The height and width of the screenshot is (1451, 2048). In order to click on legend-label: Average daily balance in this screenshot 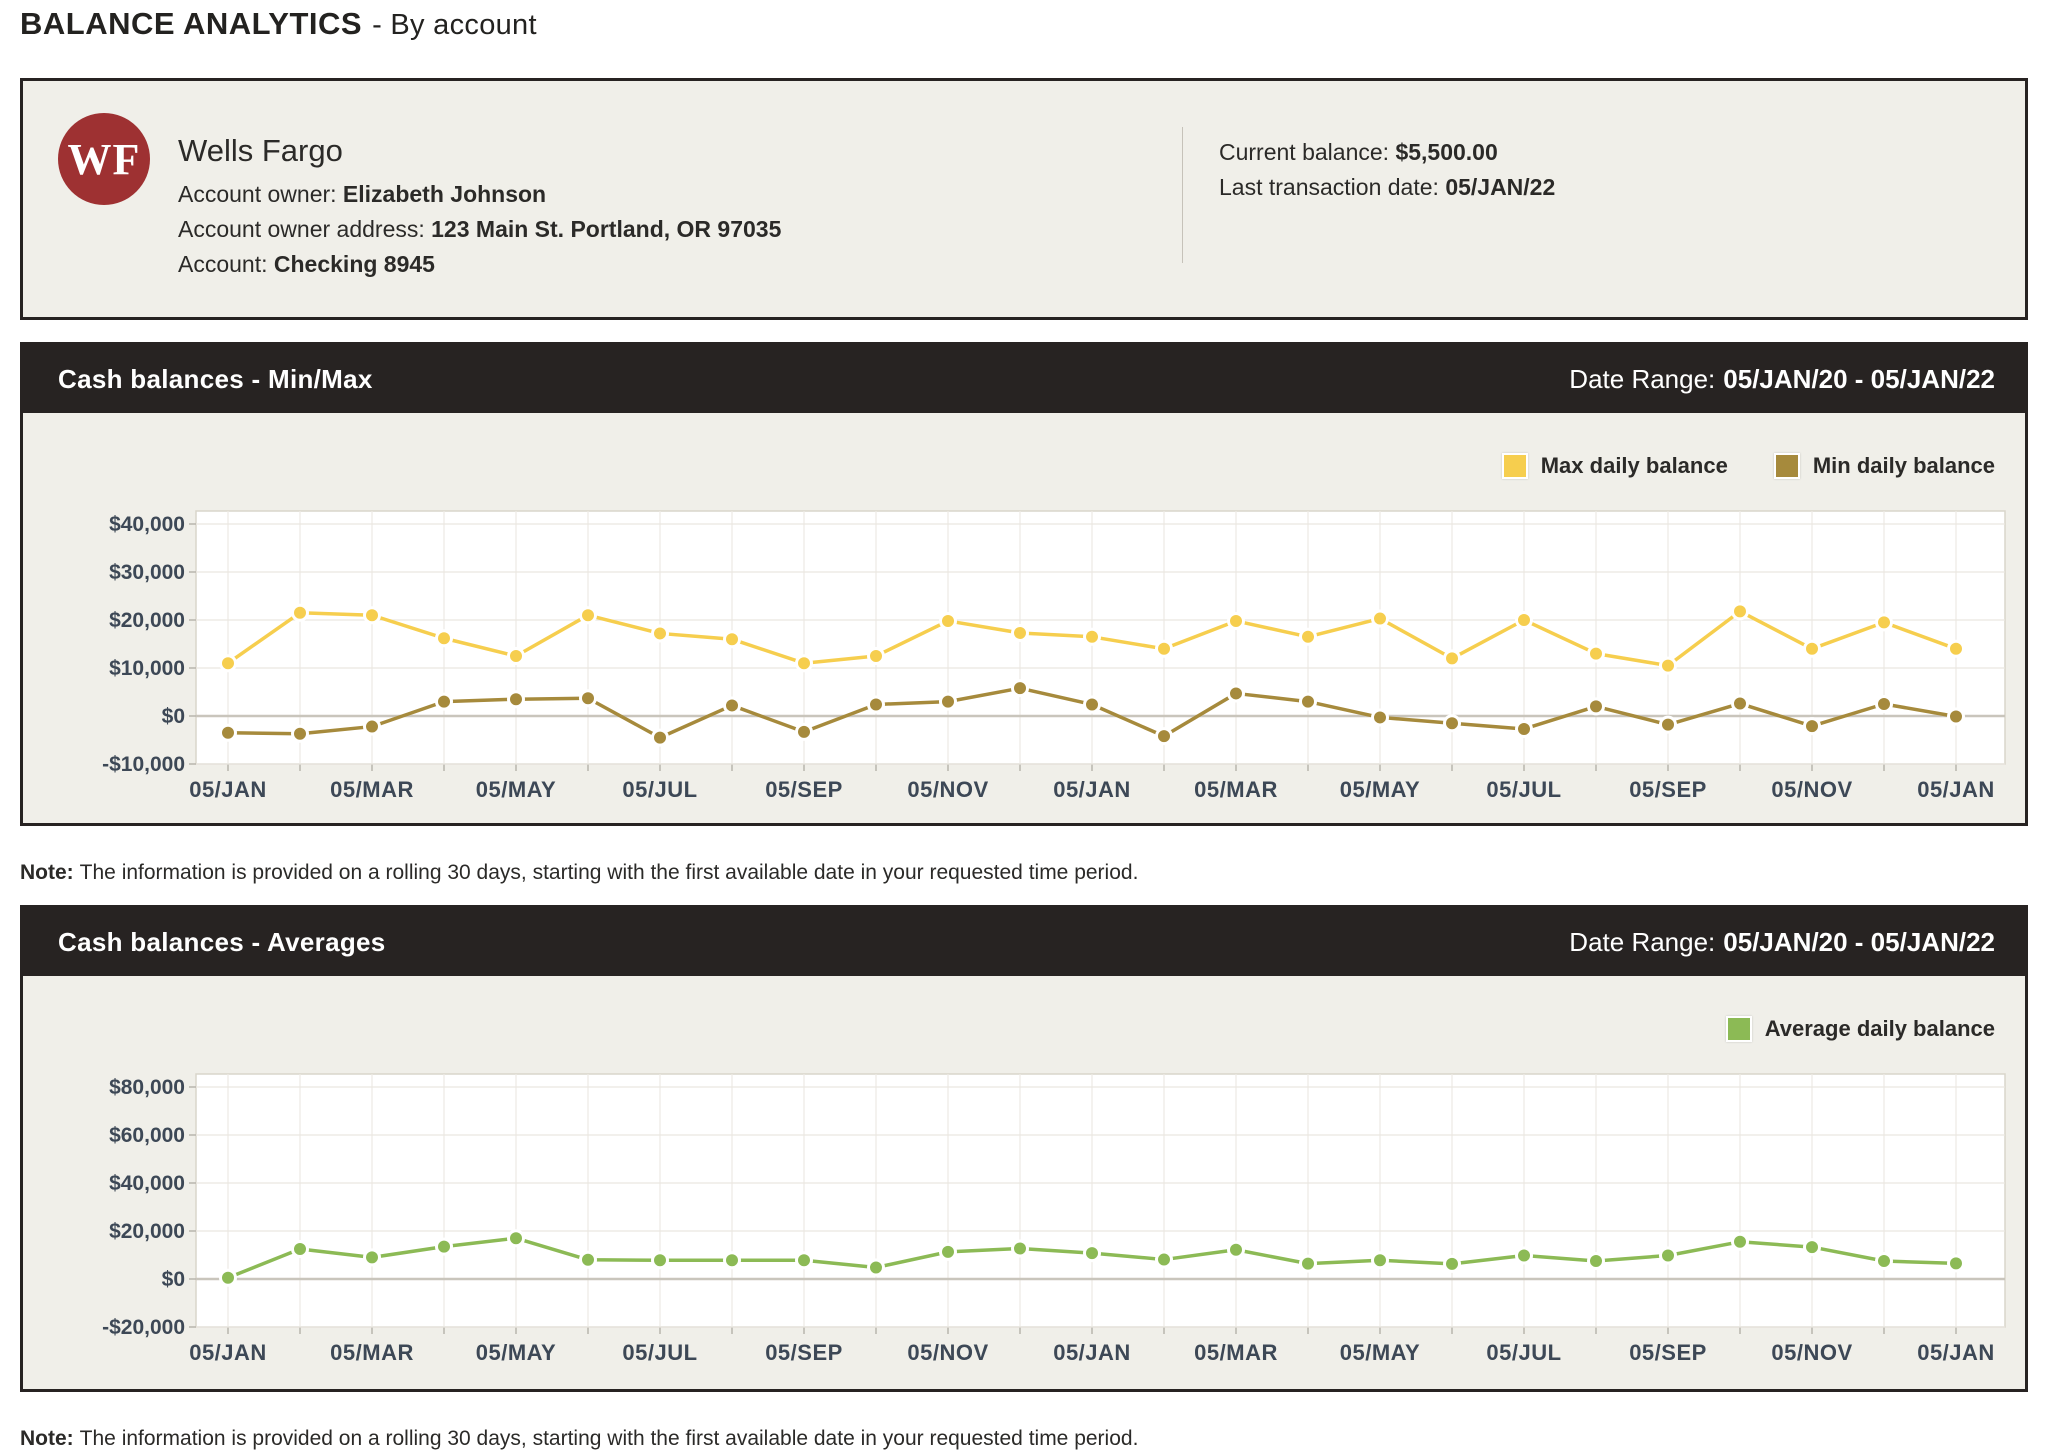, I will do `click(1879, 1028)`.